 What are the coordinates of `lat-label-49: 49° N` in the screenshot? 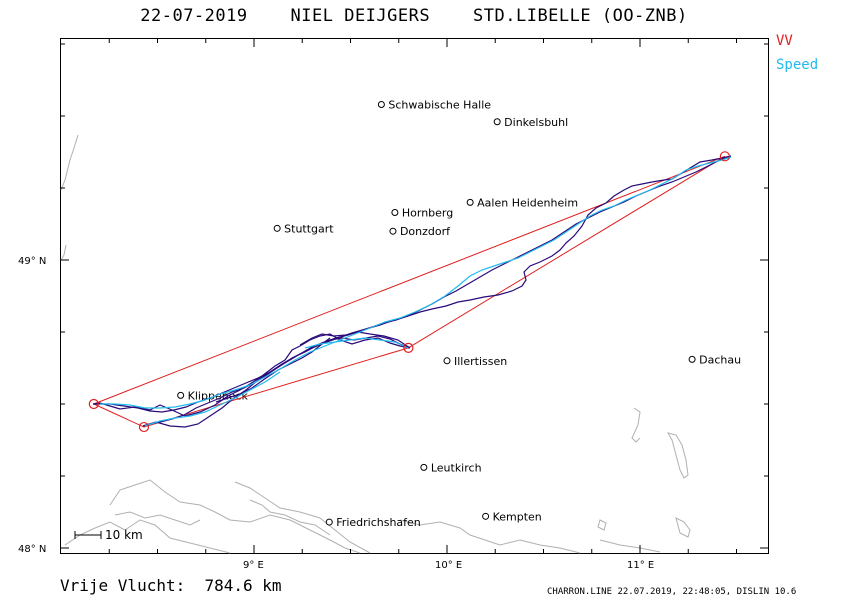 It's located at (32, 261).